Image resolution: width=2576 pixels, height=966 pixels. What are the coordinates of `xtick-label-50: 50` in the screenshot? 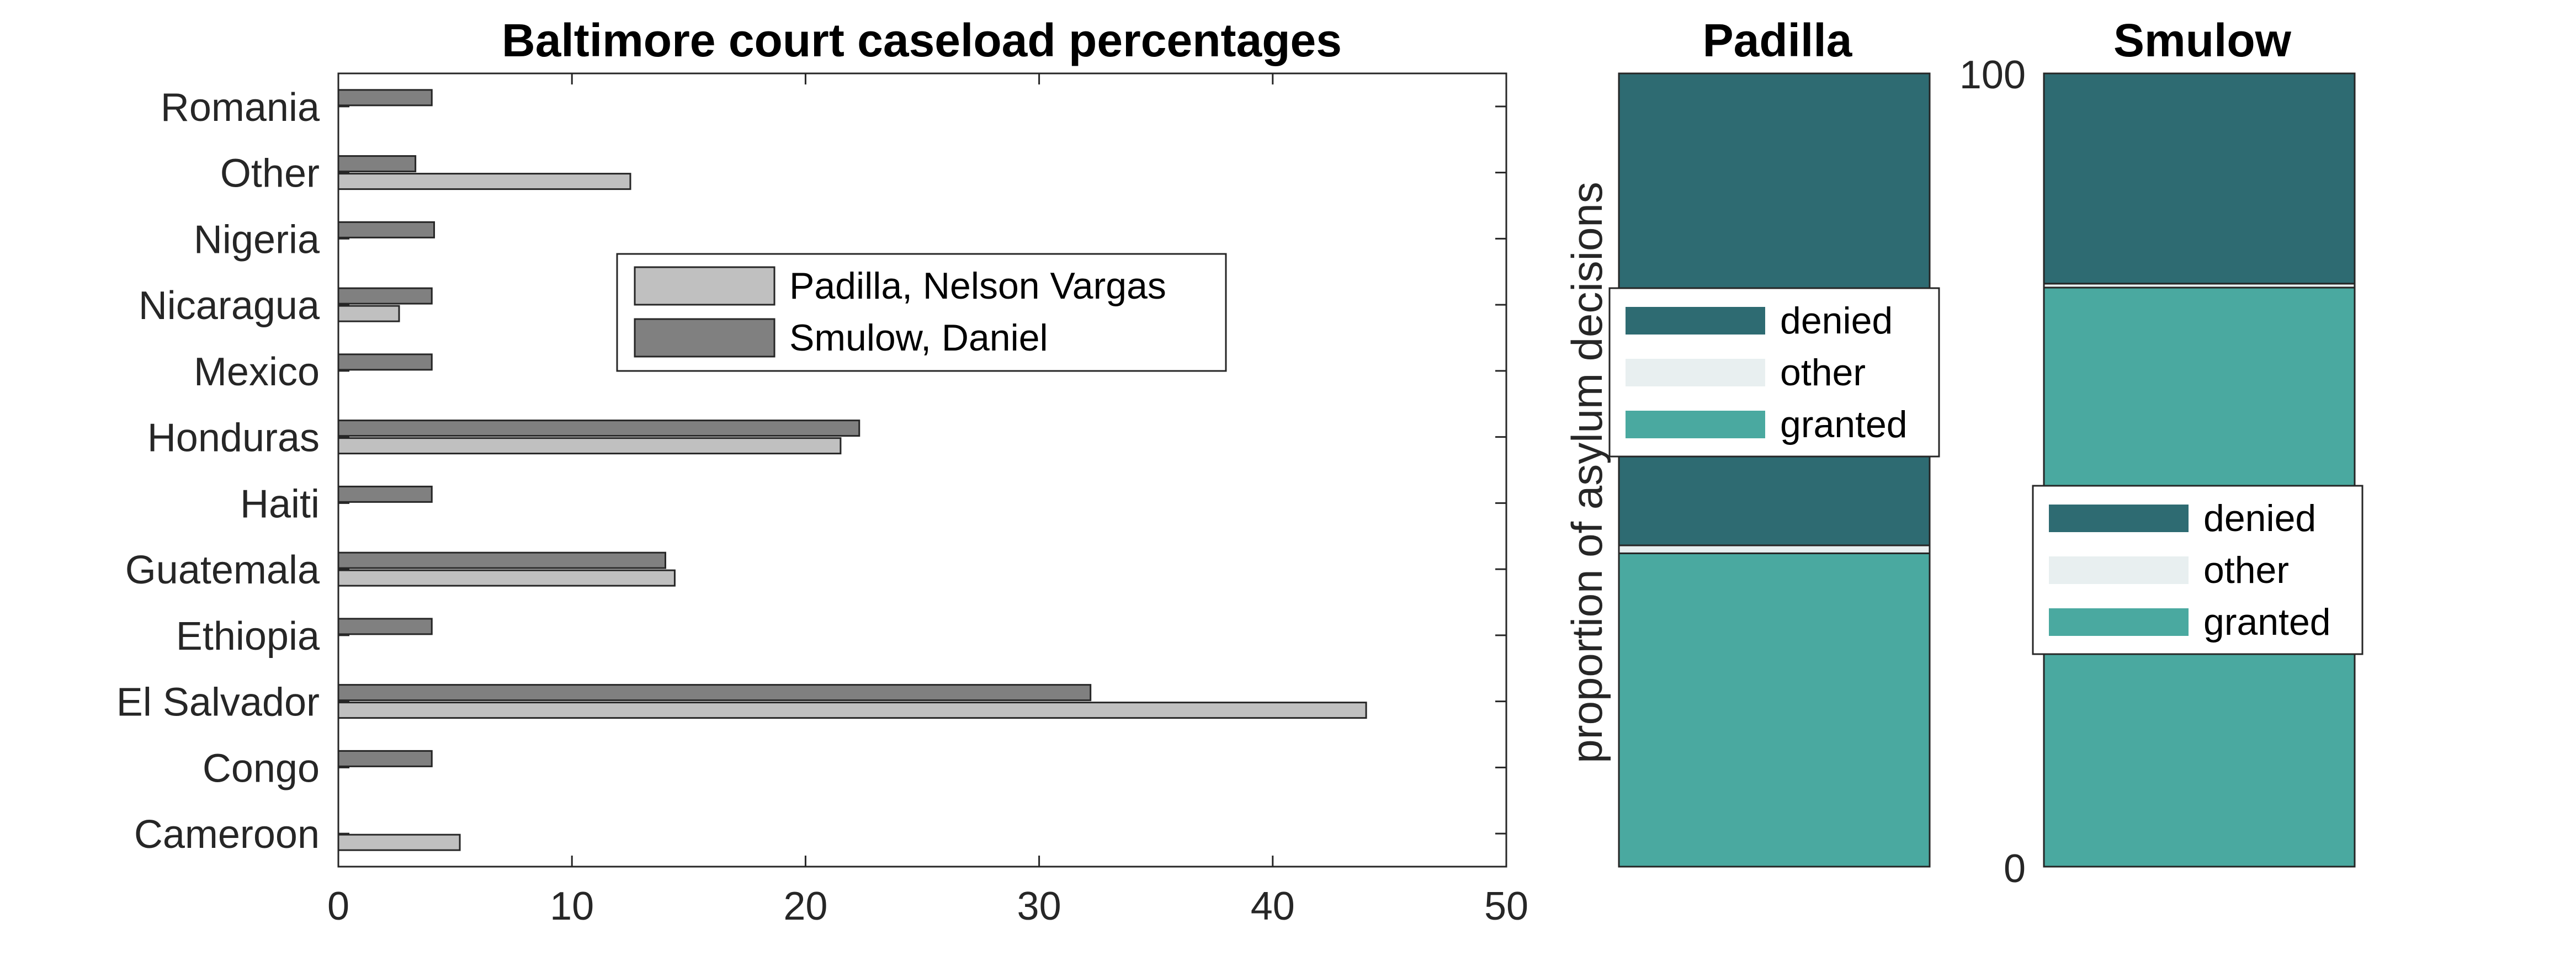 It's located at (1506, 906).